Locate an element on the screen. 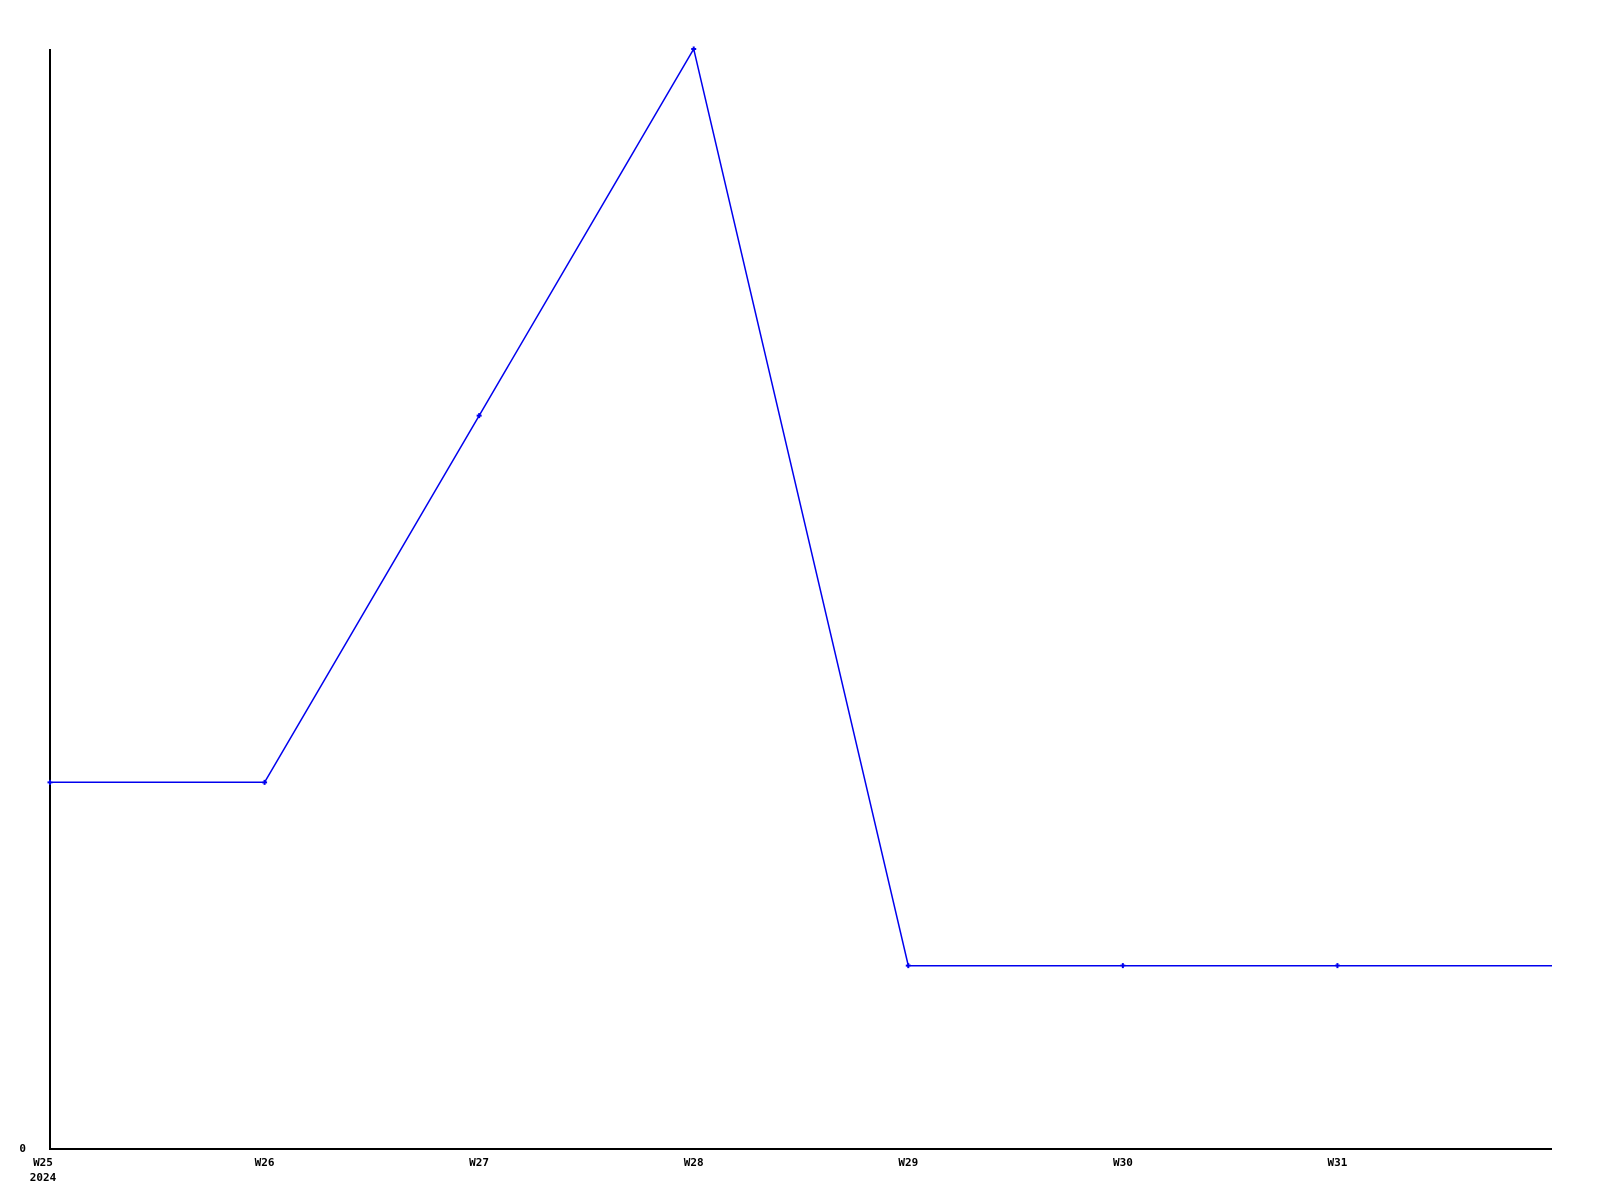  data-point-marker-W26 is located at coordinates (265, 782).